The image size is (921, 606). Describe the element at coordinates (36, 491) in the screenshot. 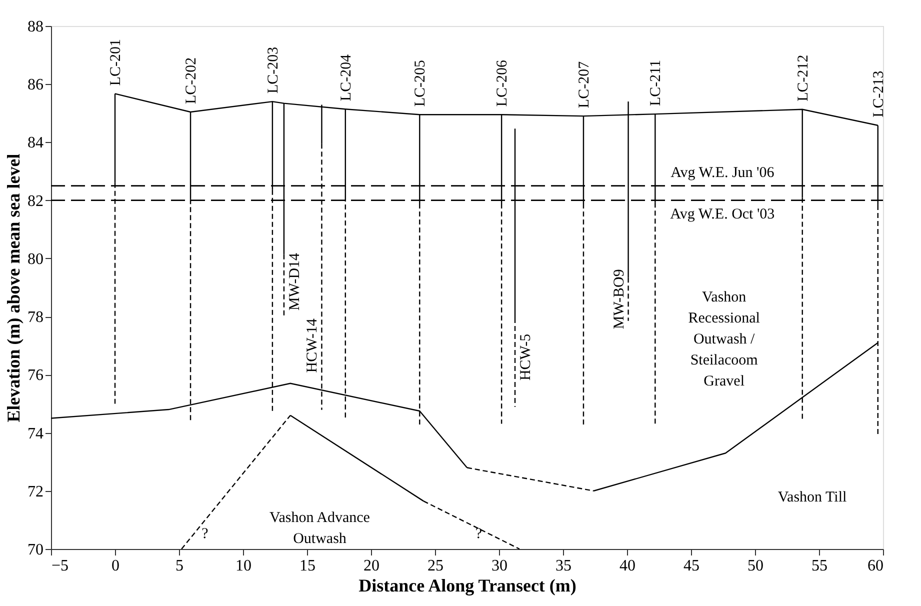

I see `y-tick-label: 72` at that location.